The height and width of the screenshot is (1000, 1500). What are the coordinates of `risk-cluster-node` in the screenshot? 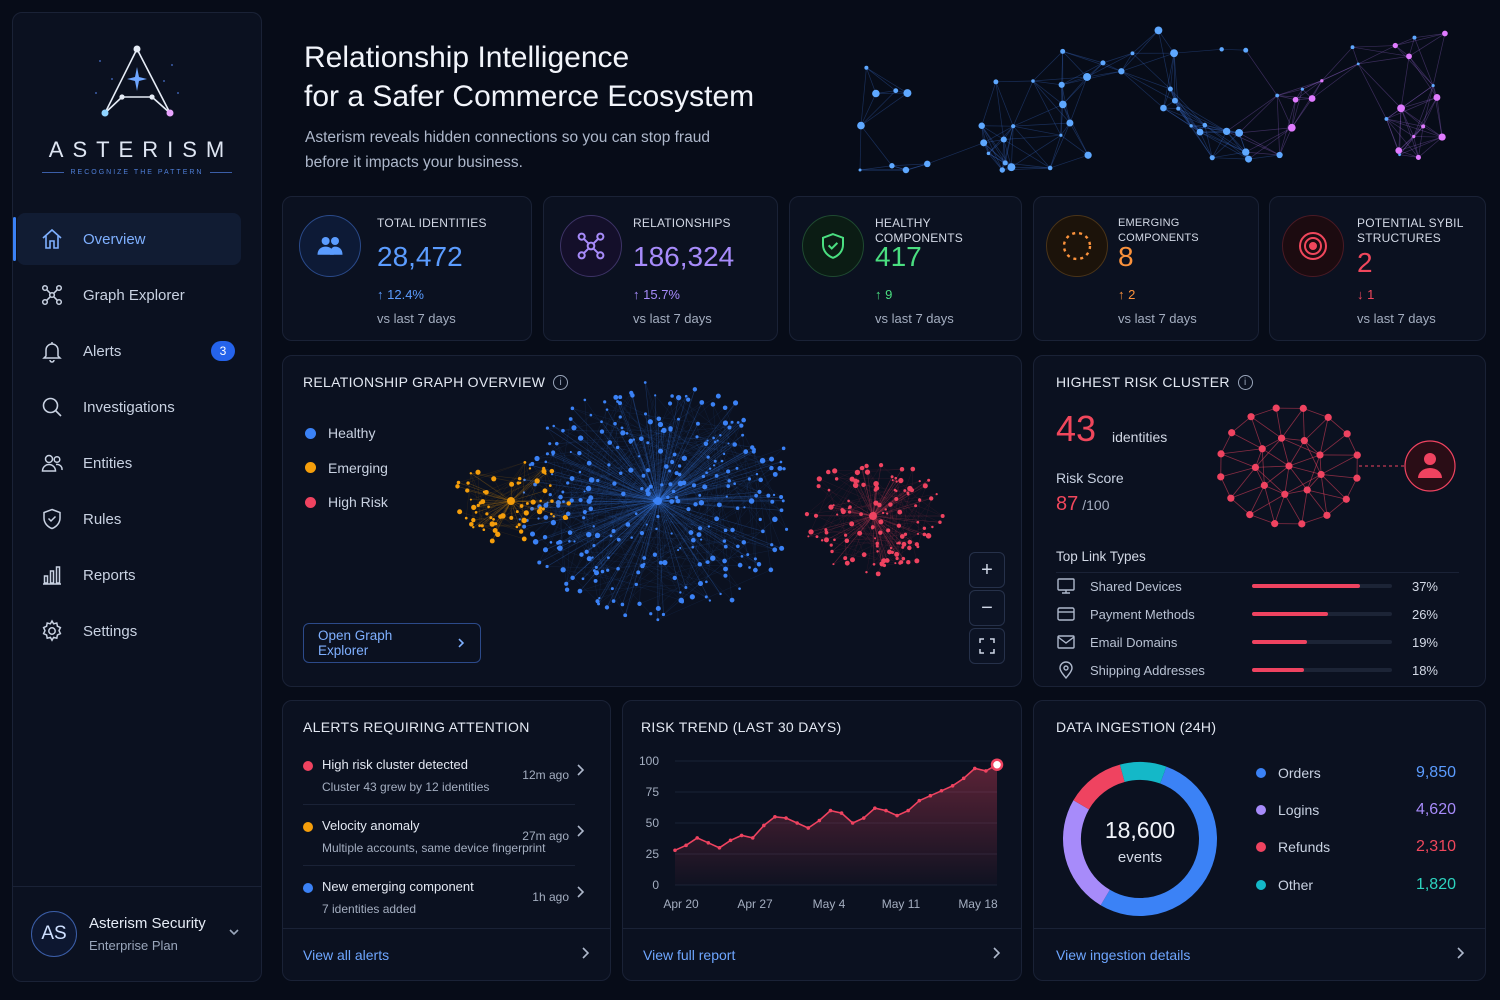 It's located at (1303, 408).